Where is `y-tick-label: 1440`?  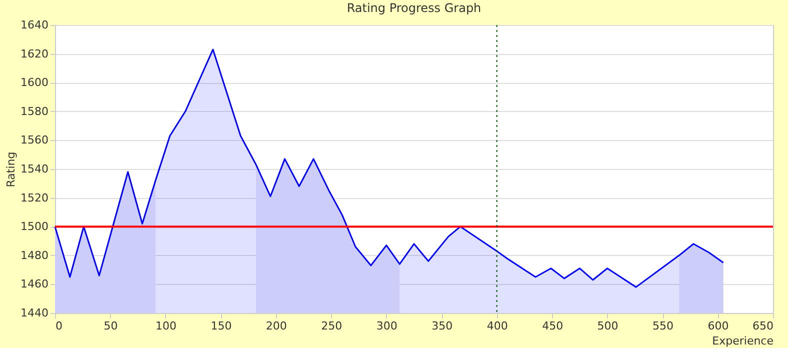 y-tick-label: 1440 is located at coordinates (34, 313).